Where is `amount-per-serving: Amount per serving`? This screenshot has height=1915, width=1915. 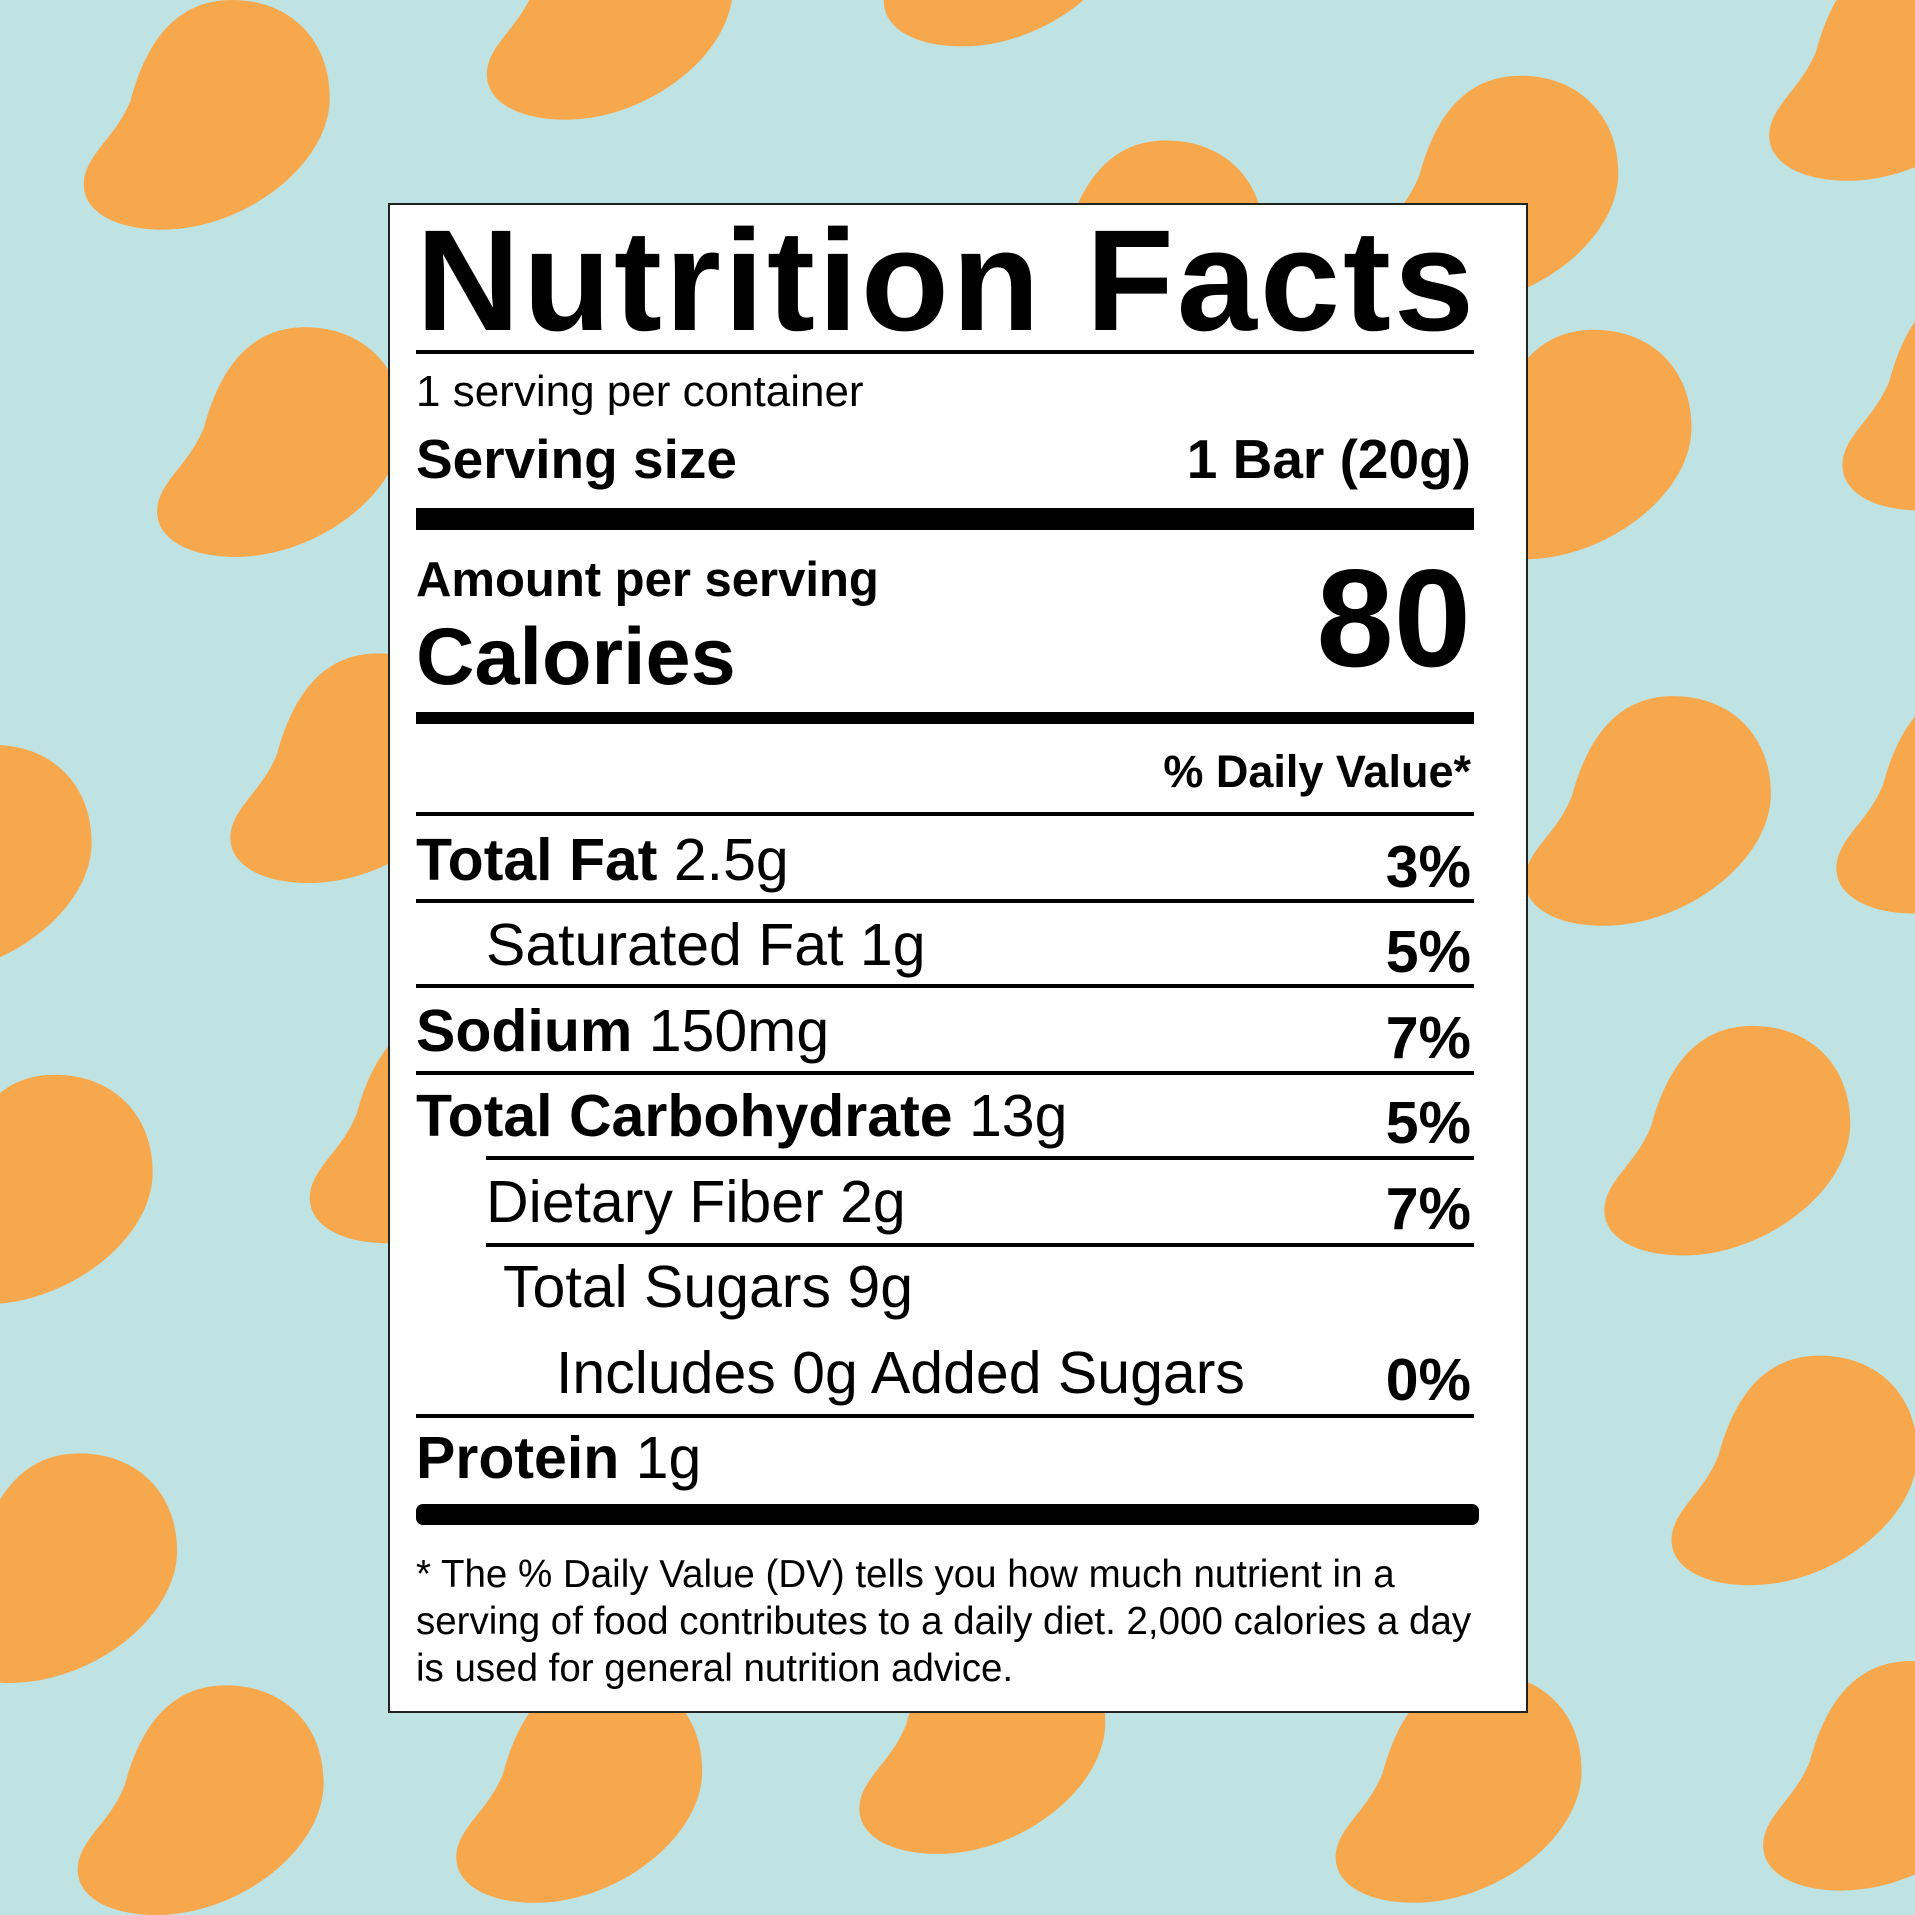
amount-per-serving: Amount per serving is located at coordinates (647, 580).